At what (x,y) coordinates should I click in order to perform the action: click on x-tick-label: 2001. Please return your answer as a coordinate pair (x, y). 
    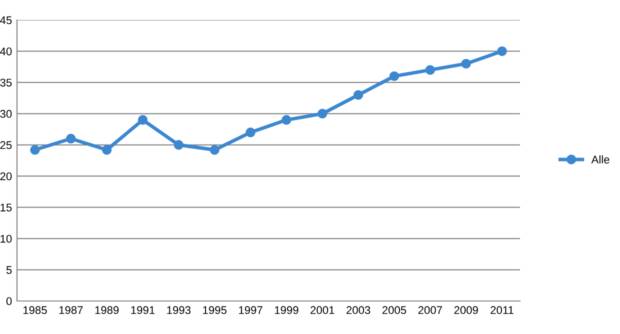
    Looking at the image, I should click on (322, 310).